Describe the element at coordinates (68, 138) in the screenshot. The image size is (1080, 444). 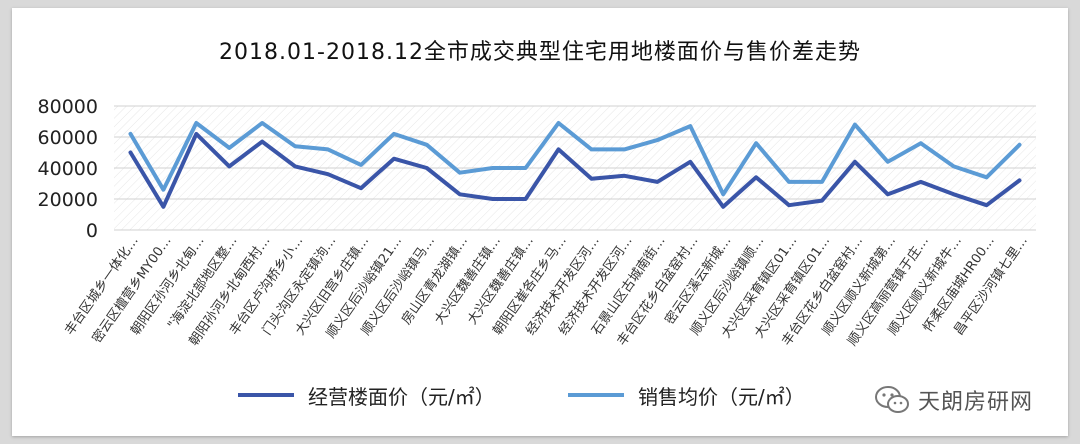
I see `y-tick-label: 60000` at that location.